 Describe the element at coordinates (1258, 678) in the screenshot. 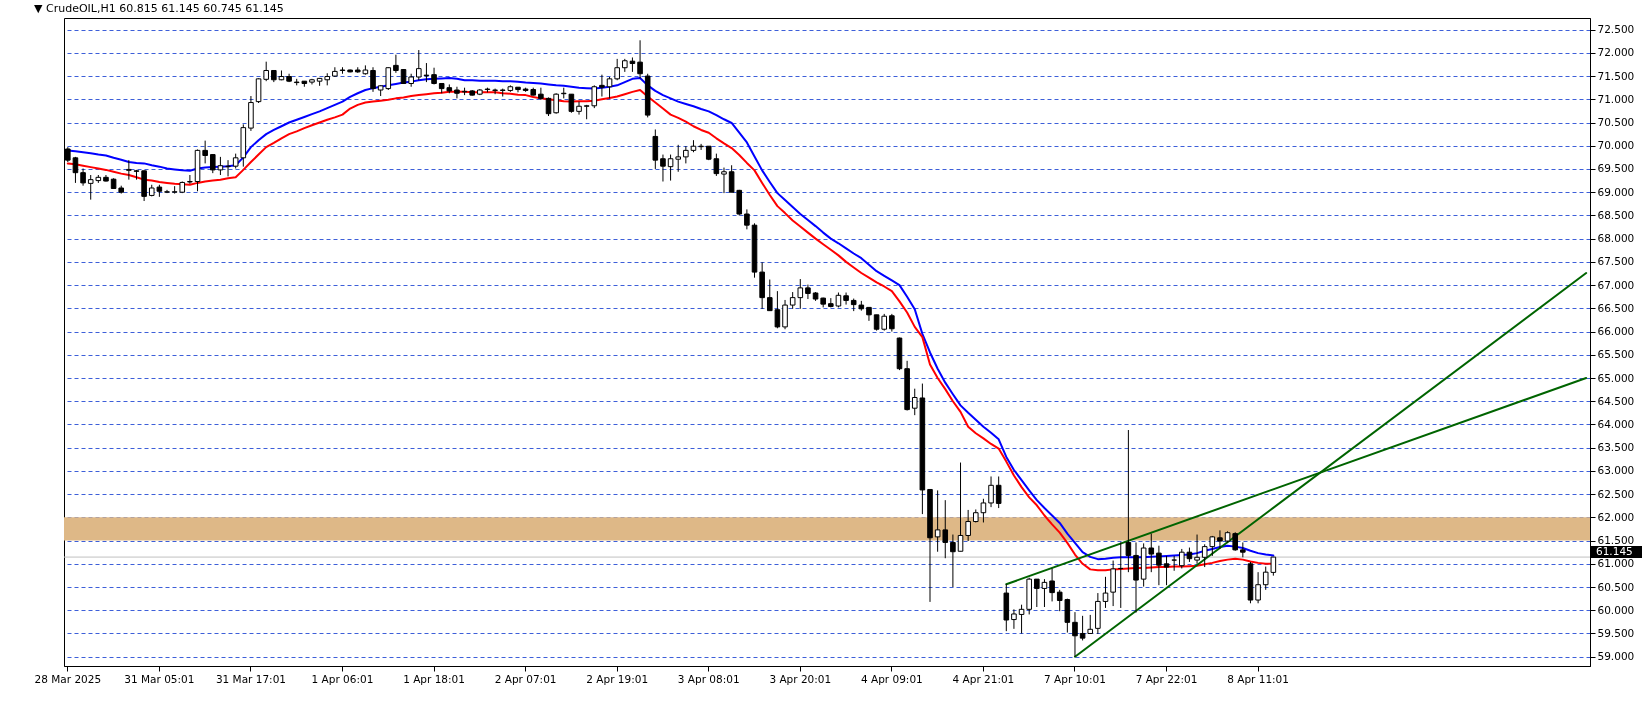

I see `x-tick-label: 8 Apr 11:01` at that location.